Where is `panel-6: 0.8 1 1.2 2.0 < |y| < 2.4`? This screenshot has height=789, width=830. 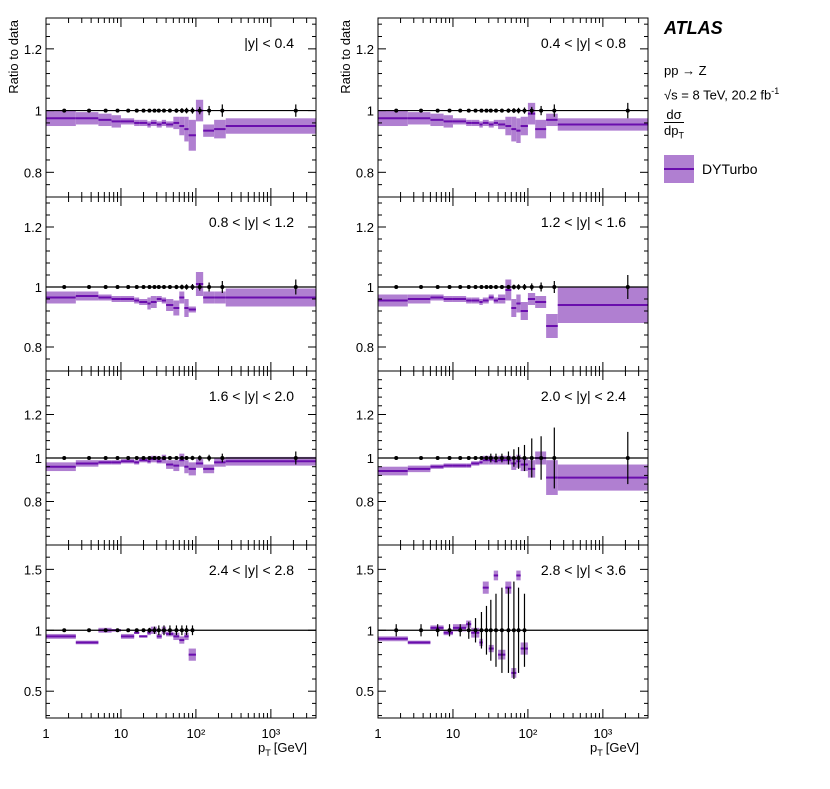
panel-6: 0.8 1 1.2 2.0 < |y| < 2.4 is located at coordinates (502, 458).